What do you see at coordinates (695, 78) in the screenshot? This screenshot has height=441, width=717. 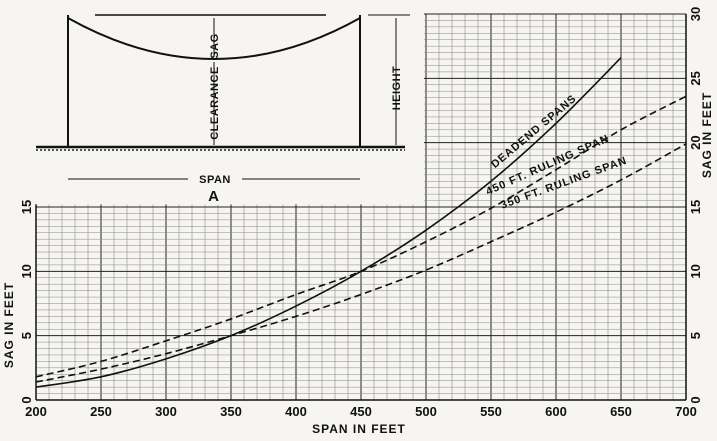 I see `y-right-tick-label: 25` at bounding box center [695, 78].